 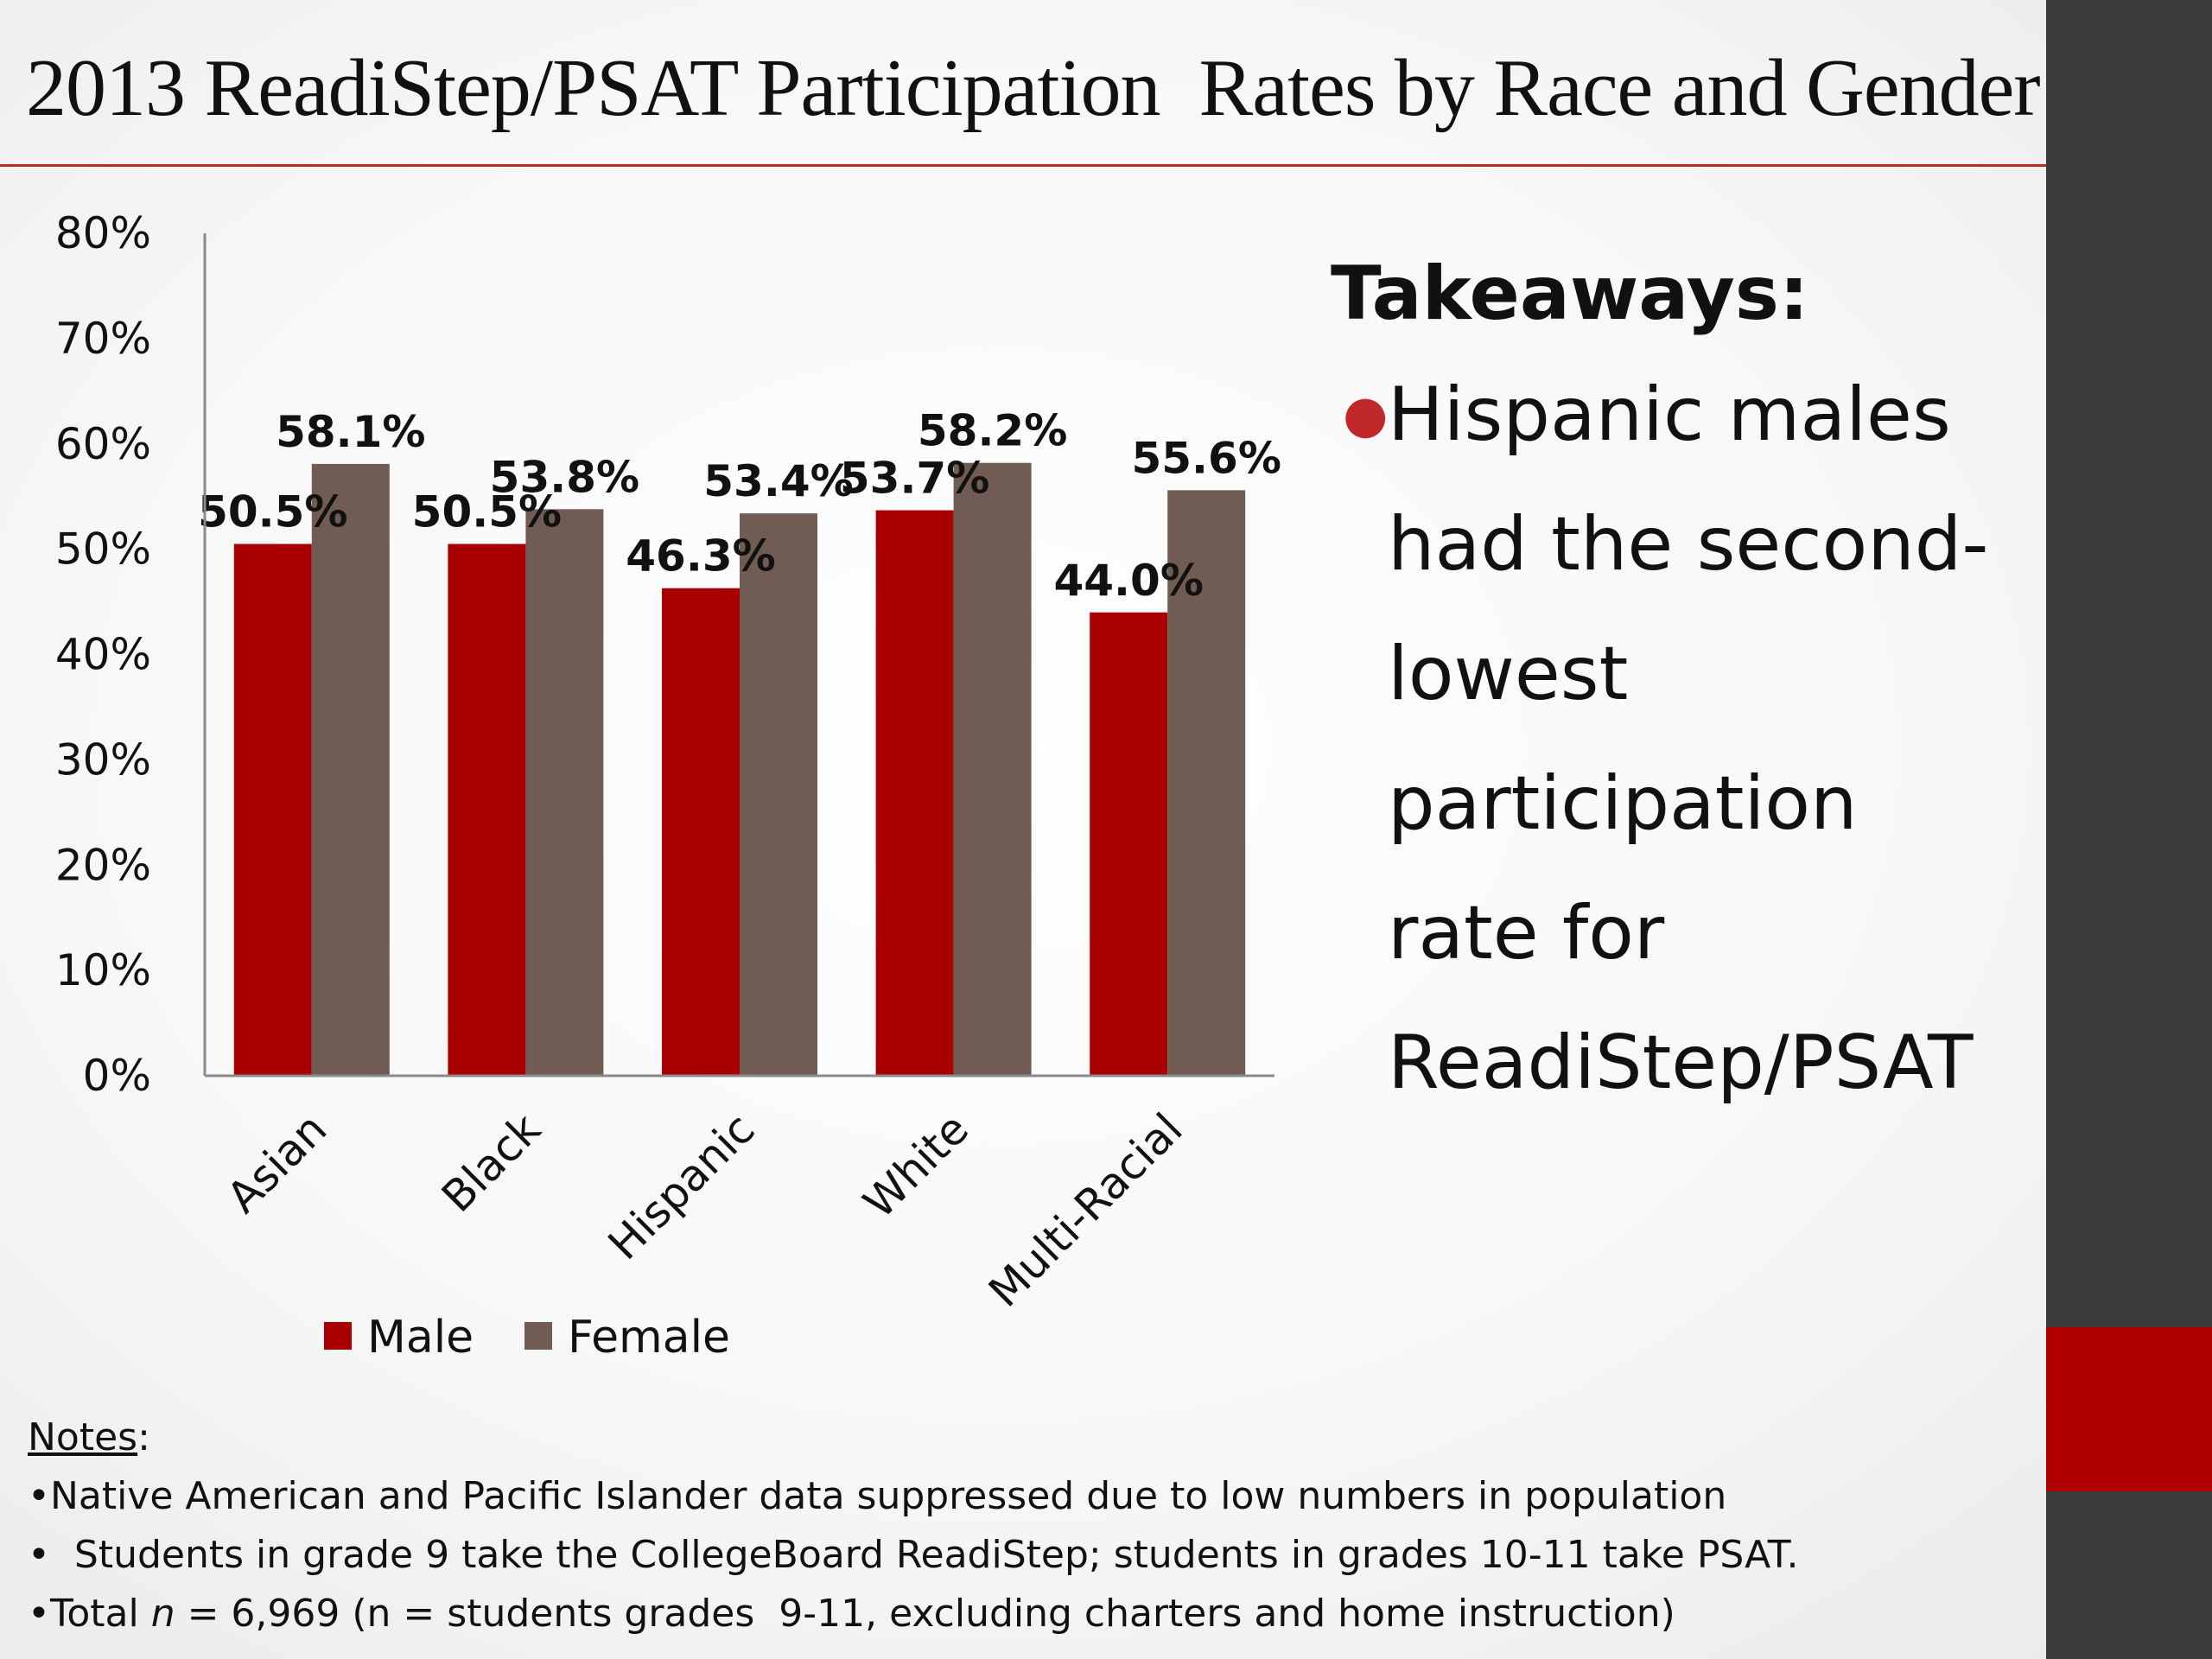 I want to click on y-tick-label: 10%, so click(x=103, y=970).